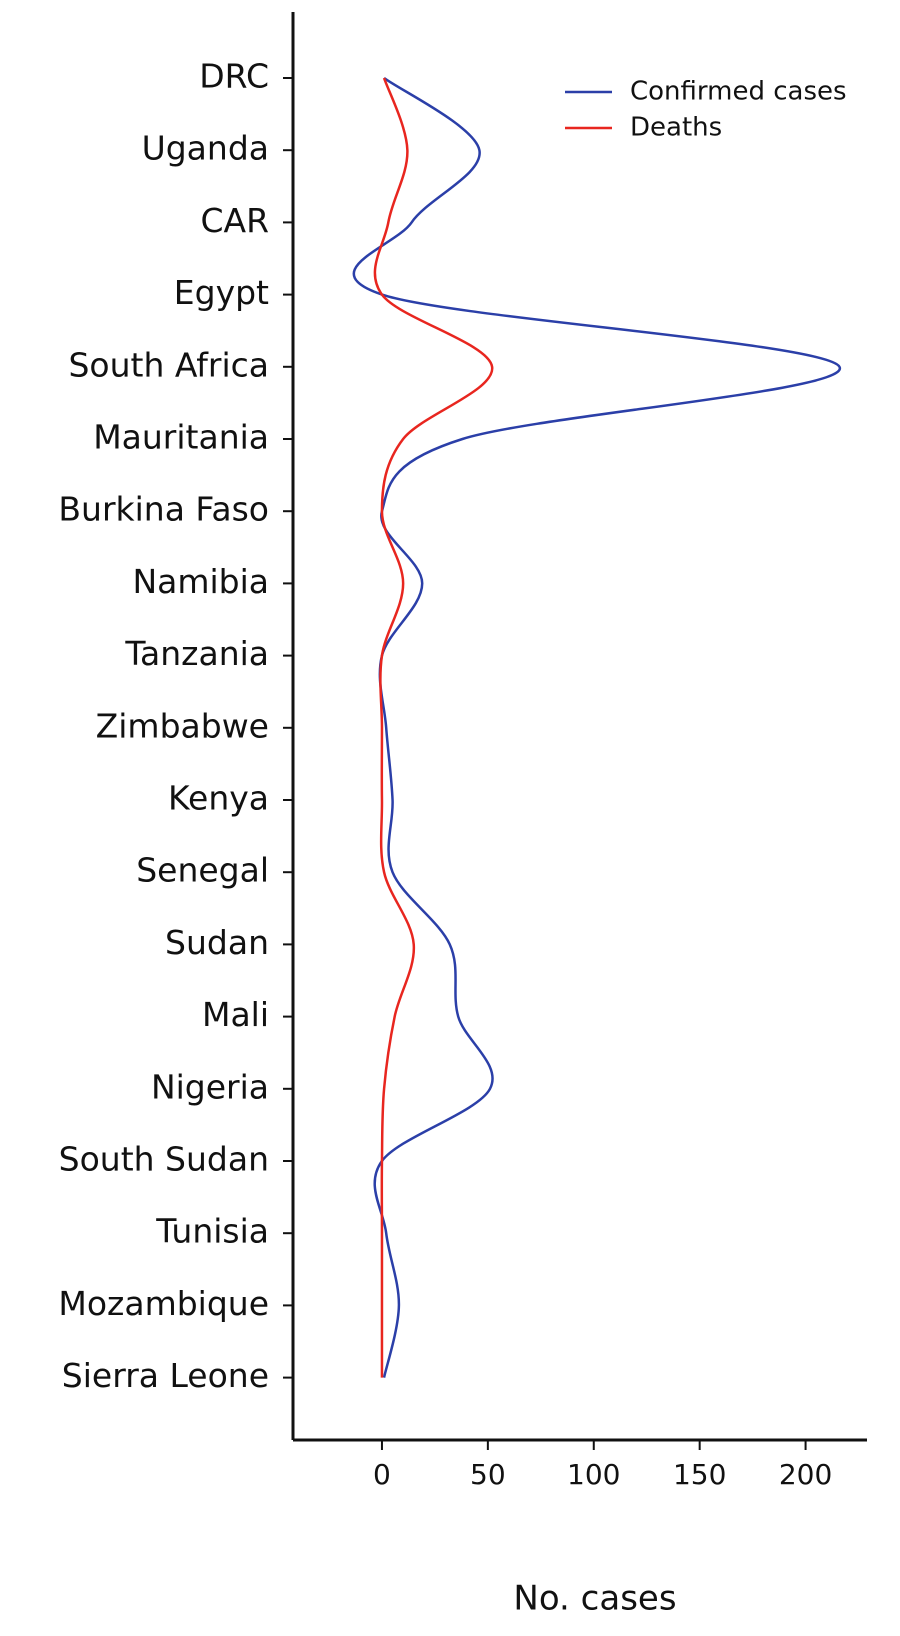 The image size is (900, 1636). Describe the element at coordinates (163, 1303) in the screenshot. I see `y-tick-label: Mozambique` at that location.